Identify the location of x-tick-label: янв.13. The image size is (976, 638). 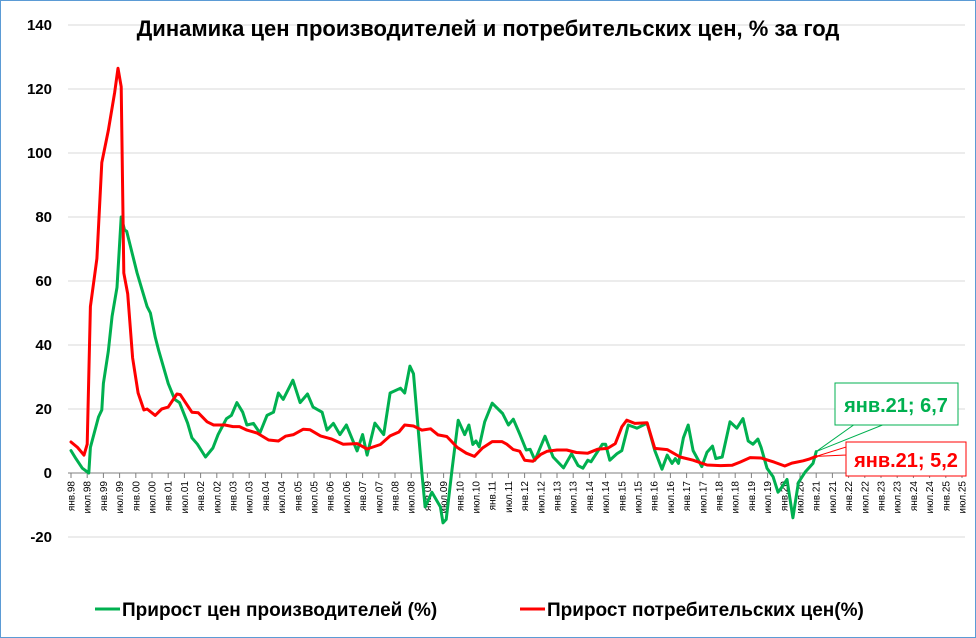
(558, 496).